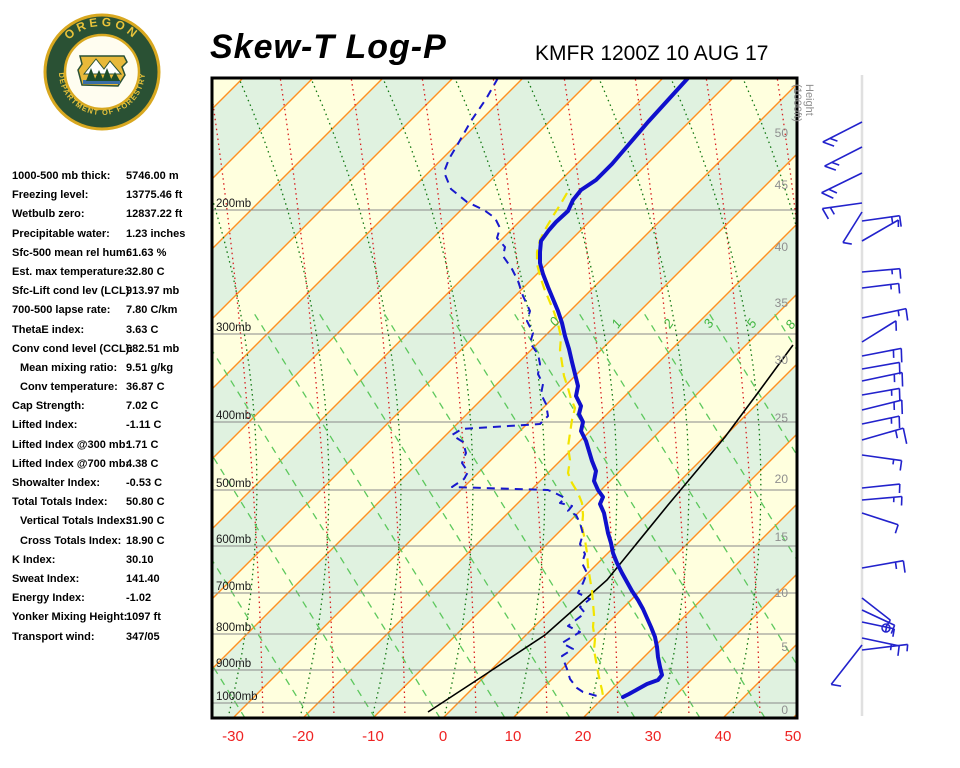 The width and height of the screenshot is (960, 768). I want to click on stat-label: Conv cond level (CCL):, so click(73, 348).